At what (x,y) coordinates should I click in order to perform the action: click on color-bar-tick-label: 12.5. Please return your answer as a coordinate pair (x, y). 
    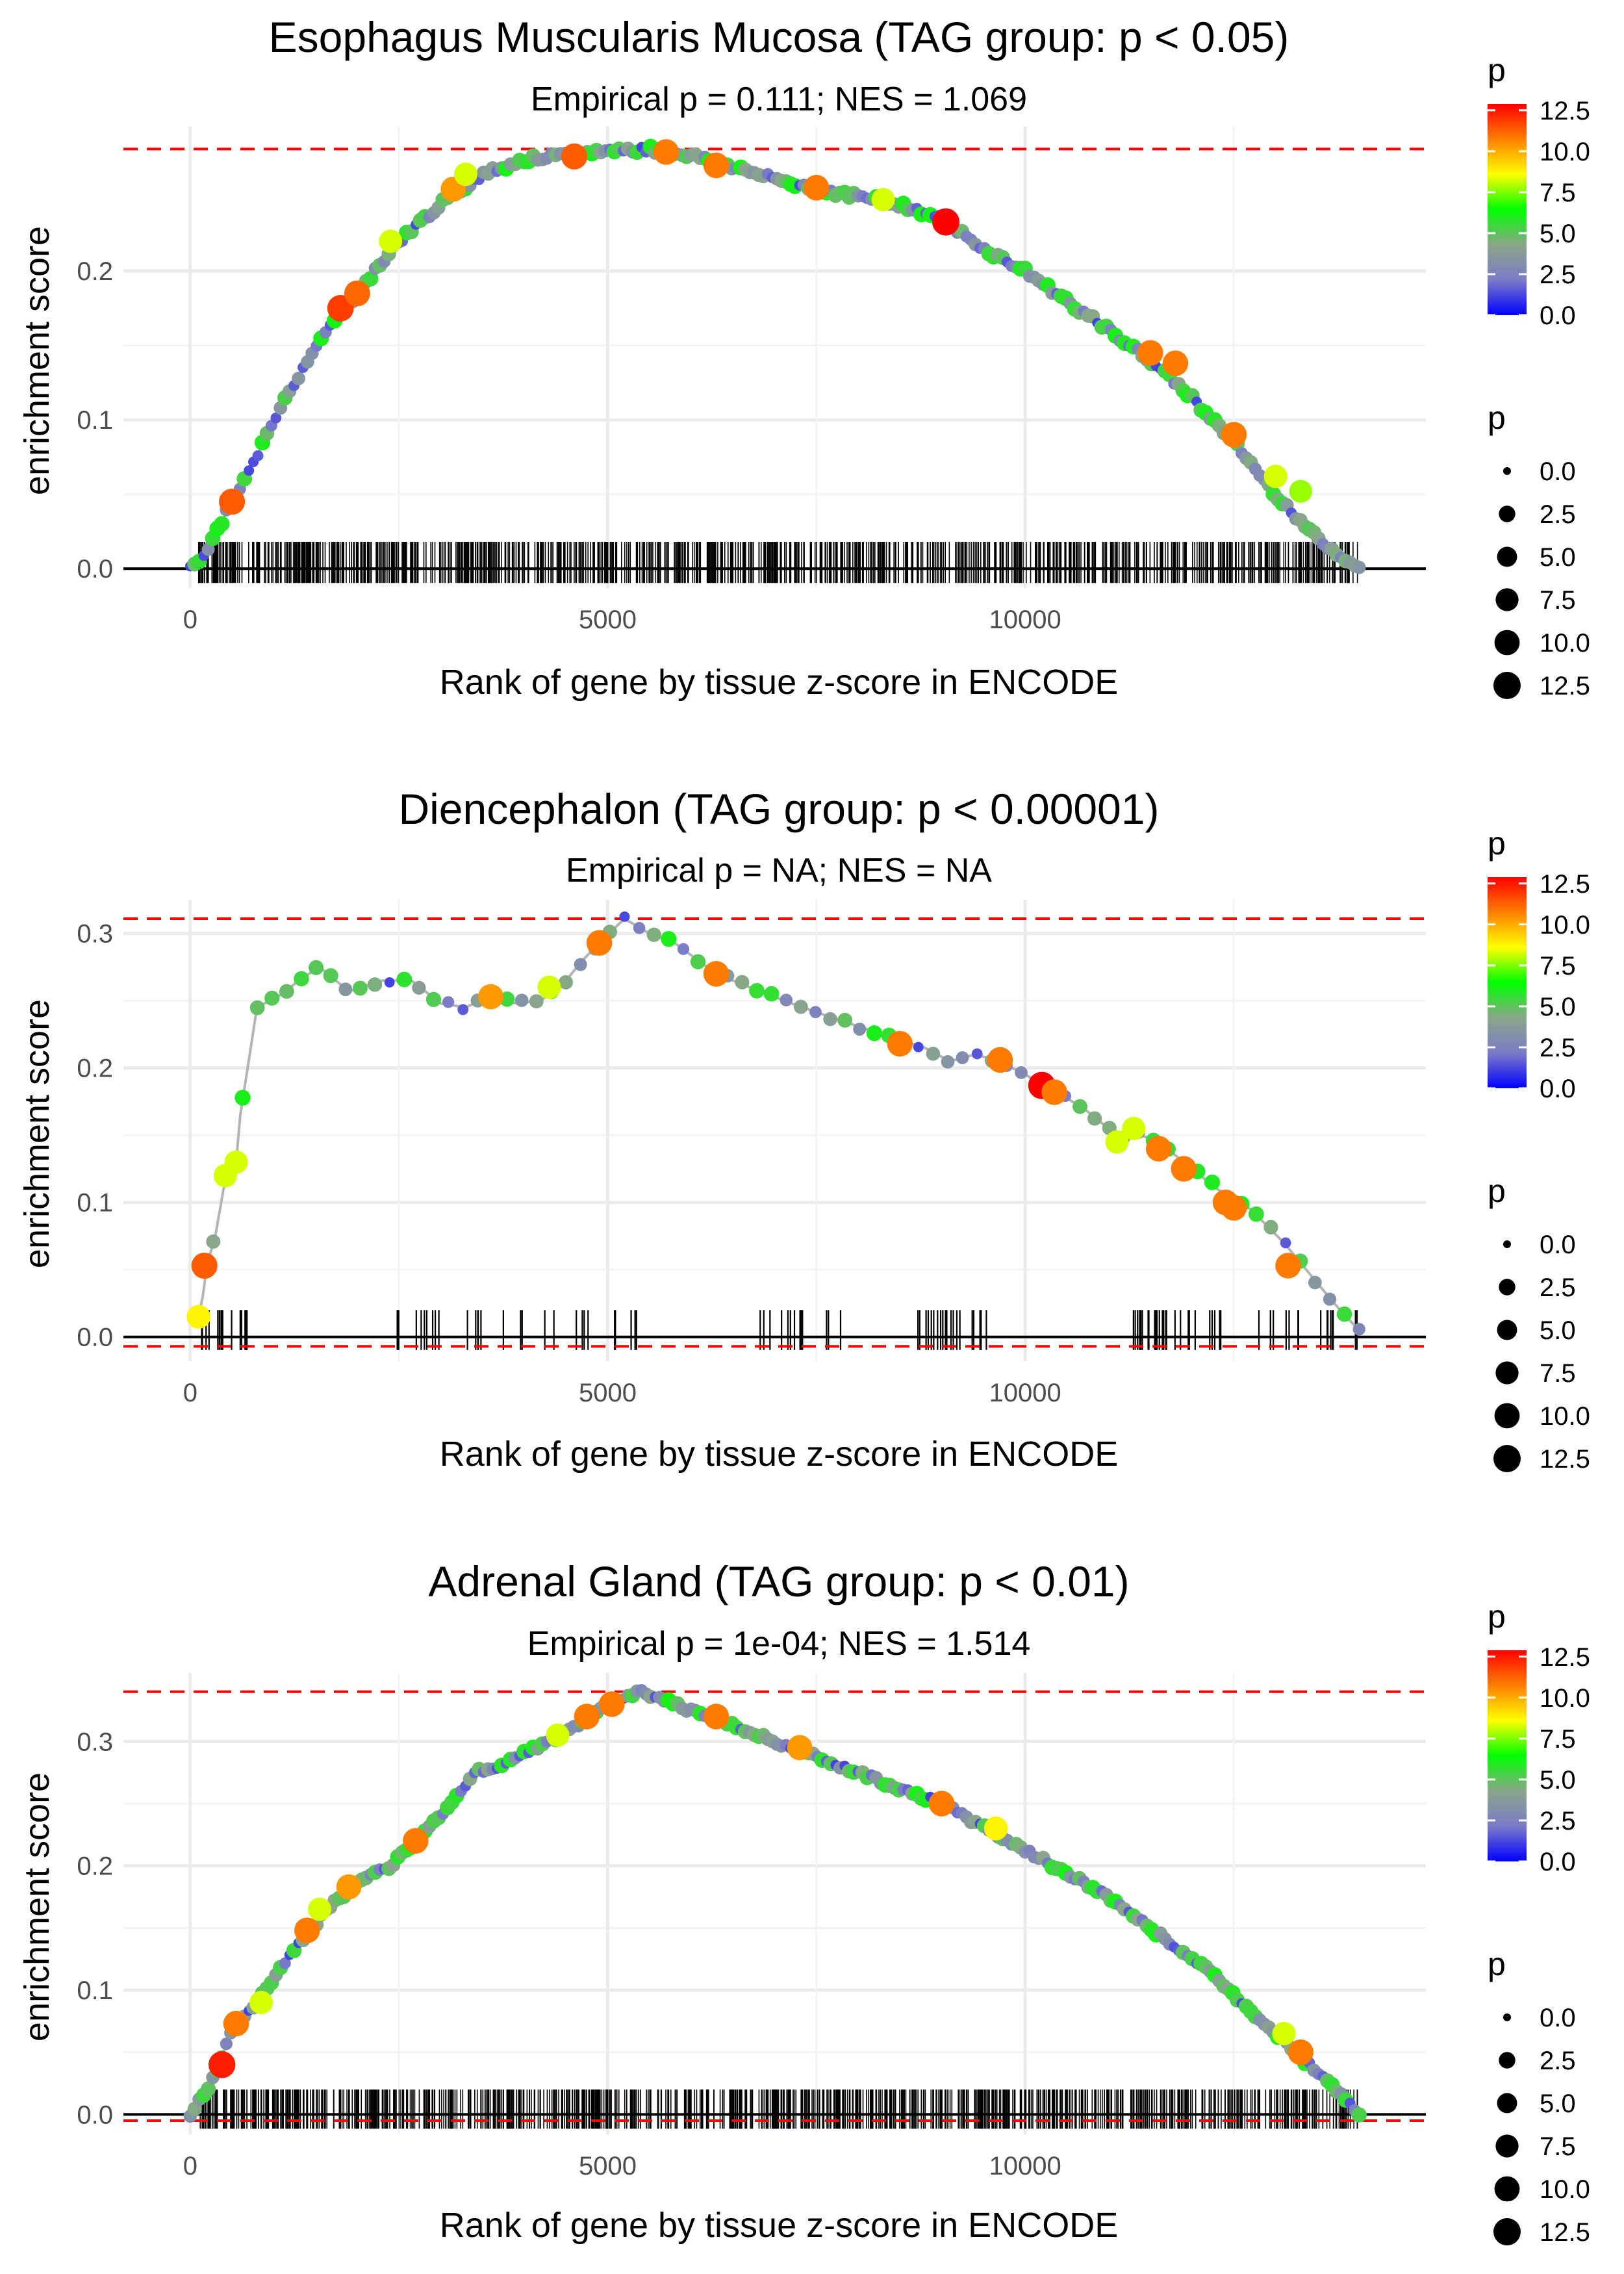
    Looking at the image, I should click on (1565, 884).